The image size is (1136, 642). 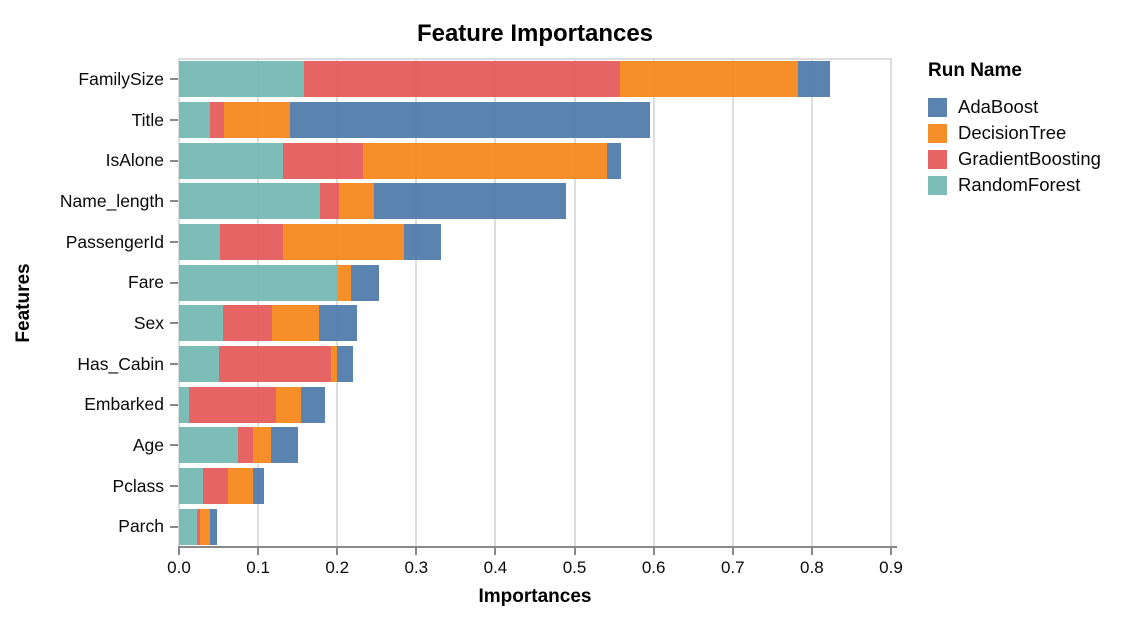 I want to click on y-axis-category-label: IsAlone, so click(x=134, y=160).